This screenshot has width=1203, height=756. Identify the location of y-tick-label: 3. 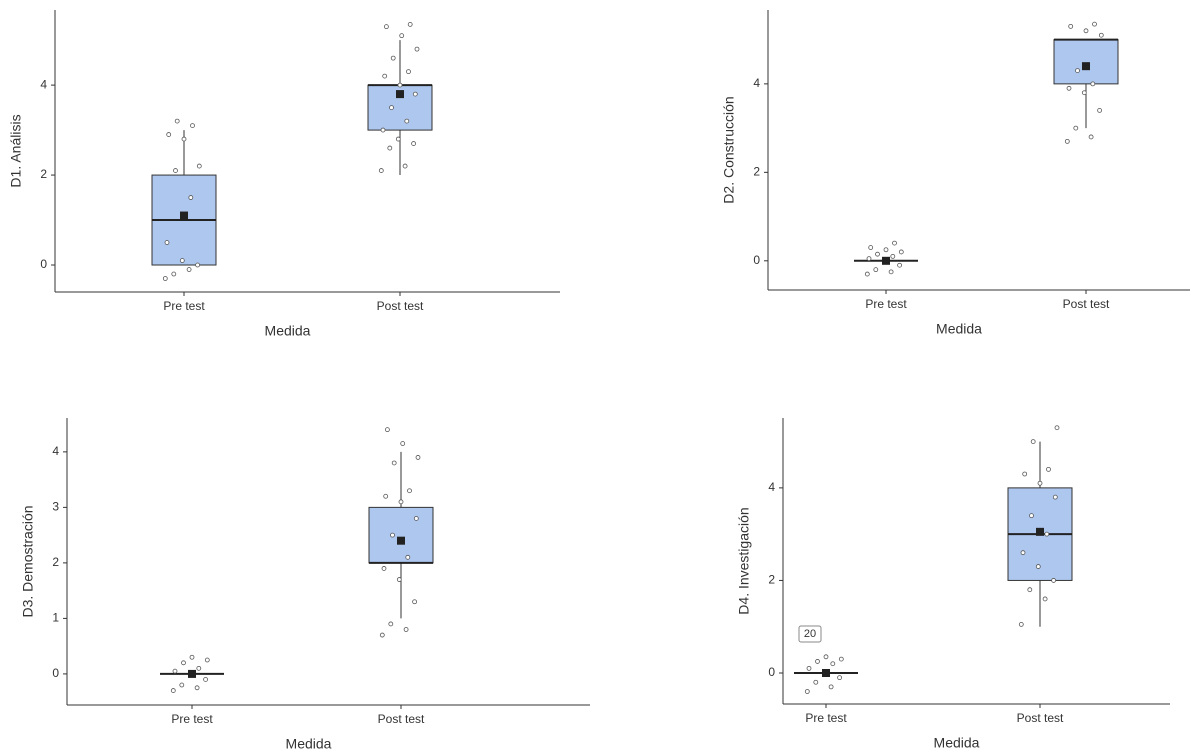
(55, 507).